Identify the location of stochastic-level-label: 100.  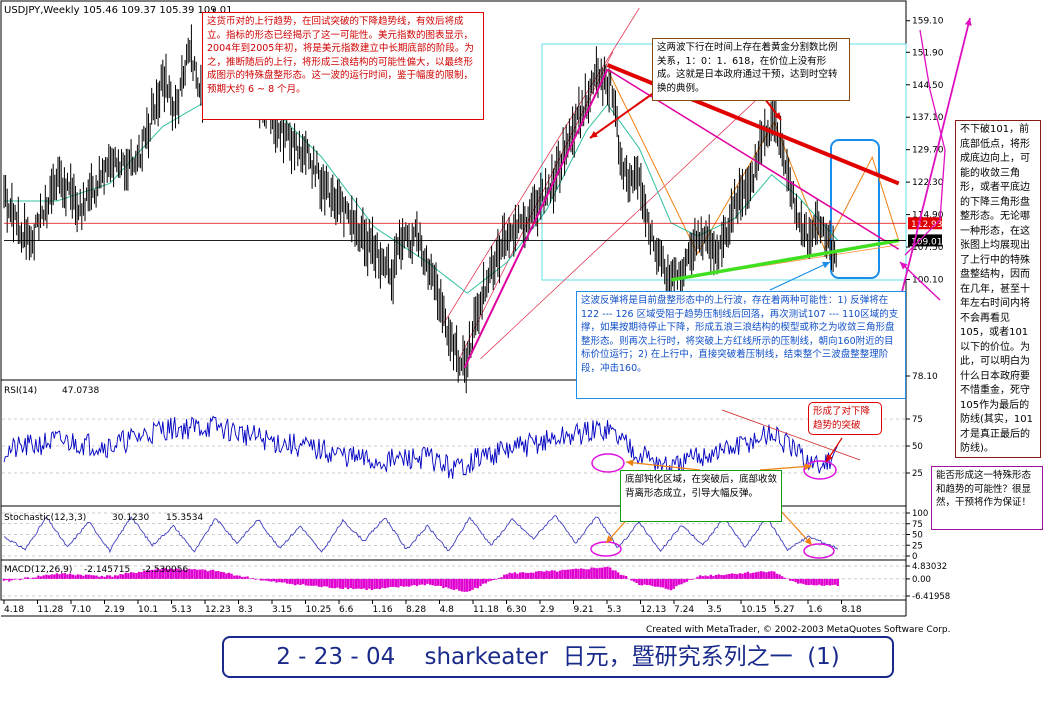
(920, 514).